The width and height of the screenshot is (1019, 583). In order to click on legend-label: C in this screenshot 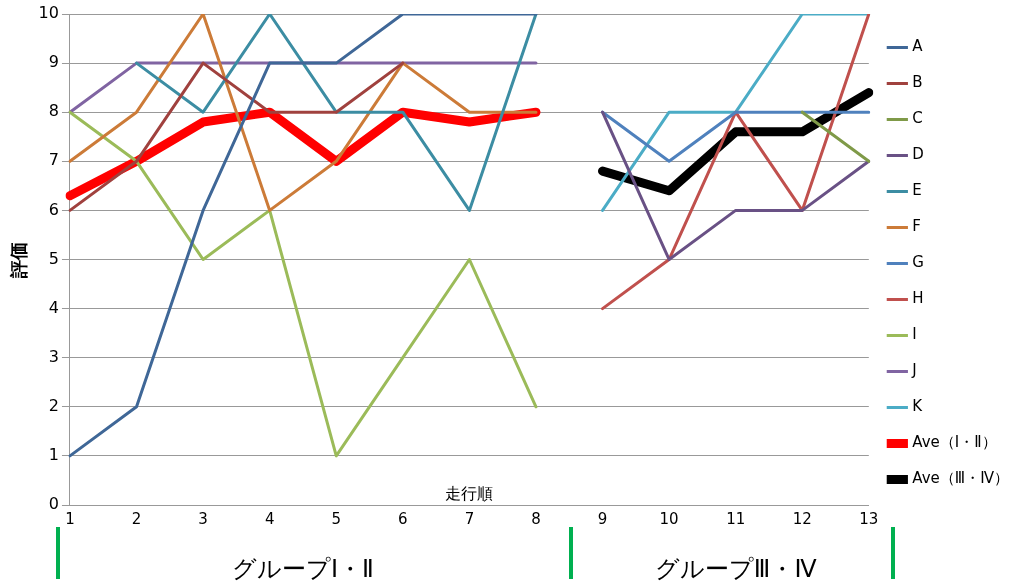, I will do `click(917, 118)`.